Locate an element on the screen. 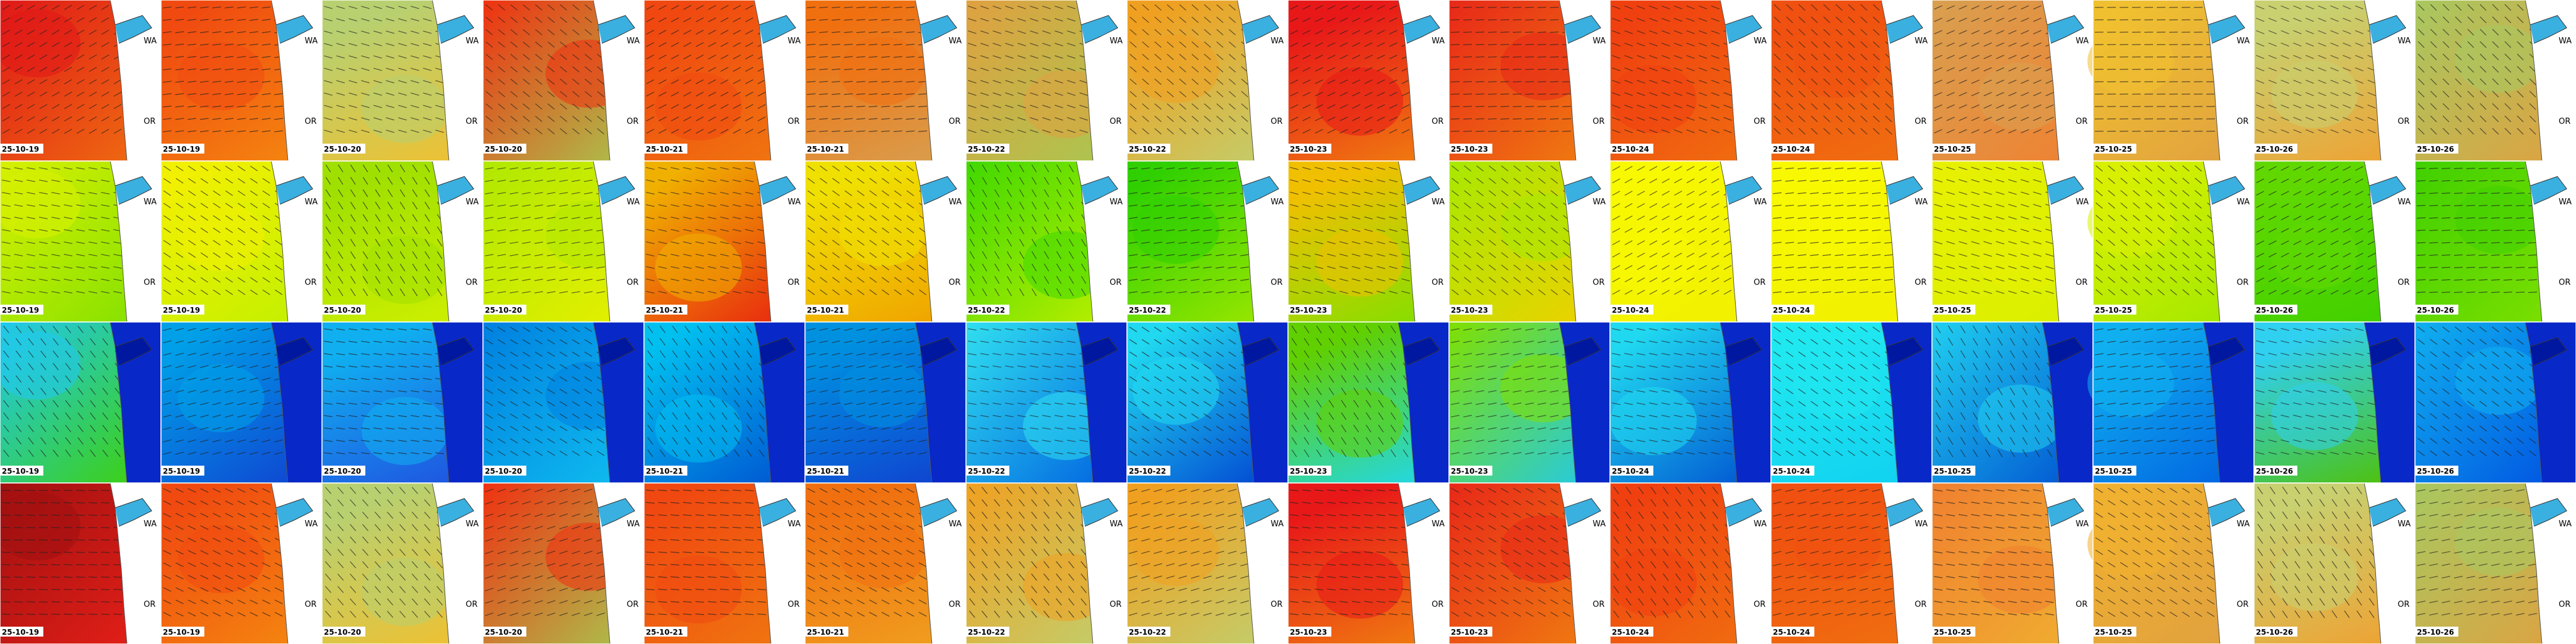  map-panel: WA OR 25-10-19 is located at coordinates (81, 241).